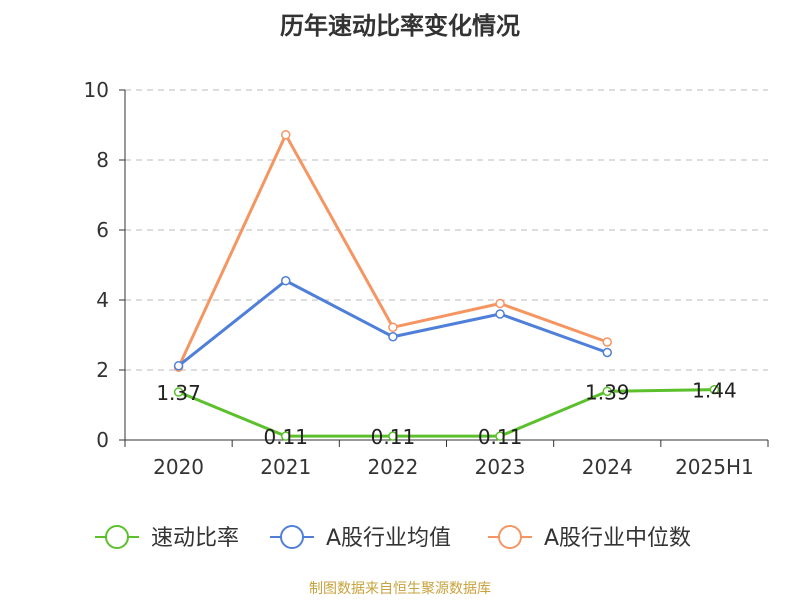 Image resolution: width=800 pixels, height=600 pixels. I want to click on legend-label: A股行业中位数, so click(617, 538).